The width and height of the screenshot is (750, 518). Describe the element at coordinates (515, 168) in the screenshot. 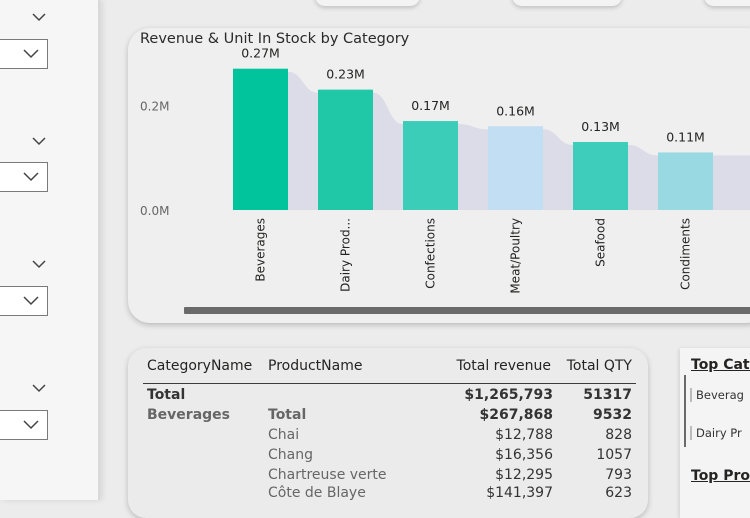

I see `bar-meat-poultry` at that location.